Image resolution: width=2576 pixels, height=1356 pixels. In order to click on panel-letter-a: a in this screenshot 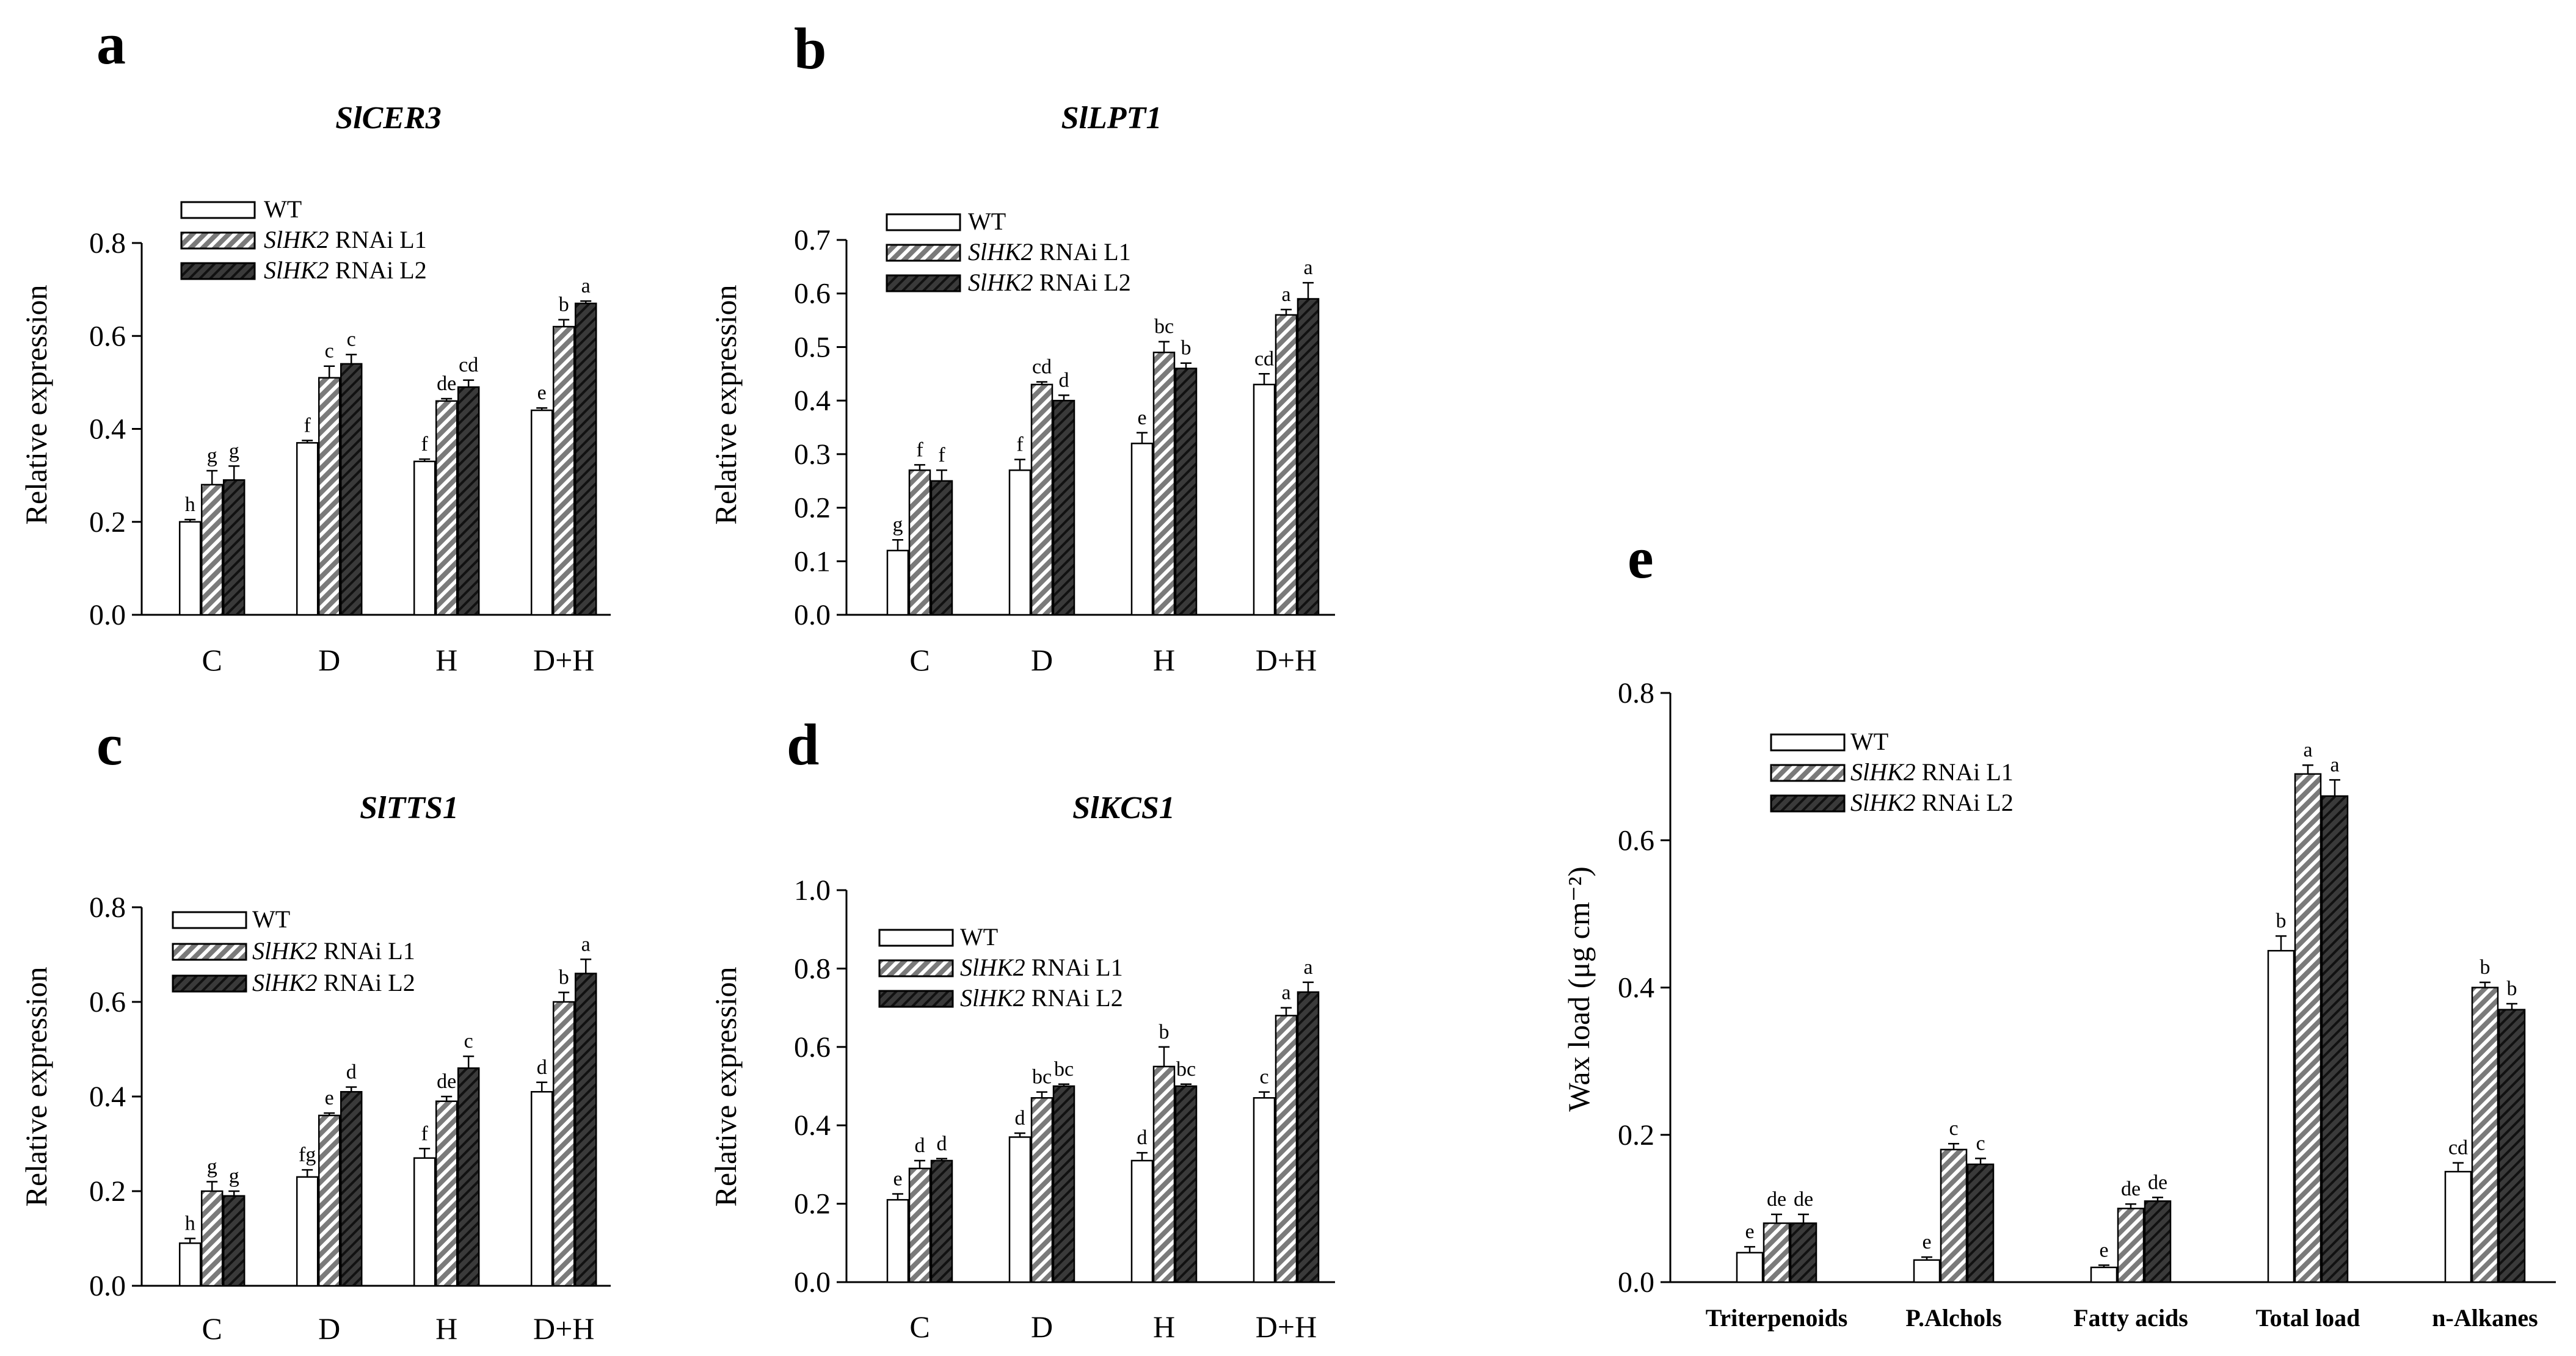, I will do `click(111, 43)`.